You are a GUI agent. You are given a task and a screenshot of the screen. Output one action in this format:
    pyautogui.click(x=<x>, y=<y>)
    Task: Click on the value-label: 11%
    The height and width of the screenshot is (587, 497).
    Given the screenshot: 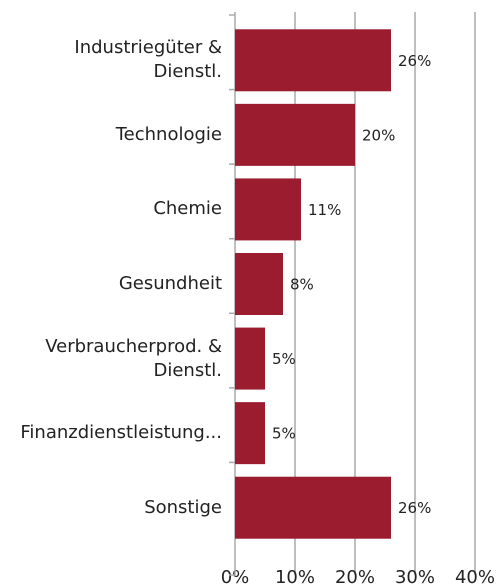 What is the action you would take?
    pyautogui.click(x=324, y=210)
    